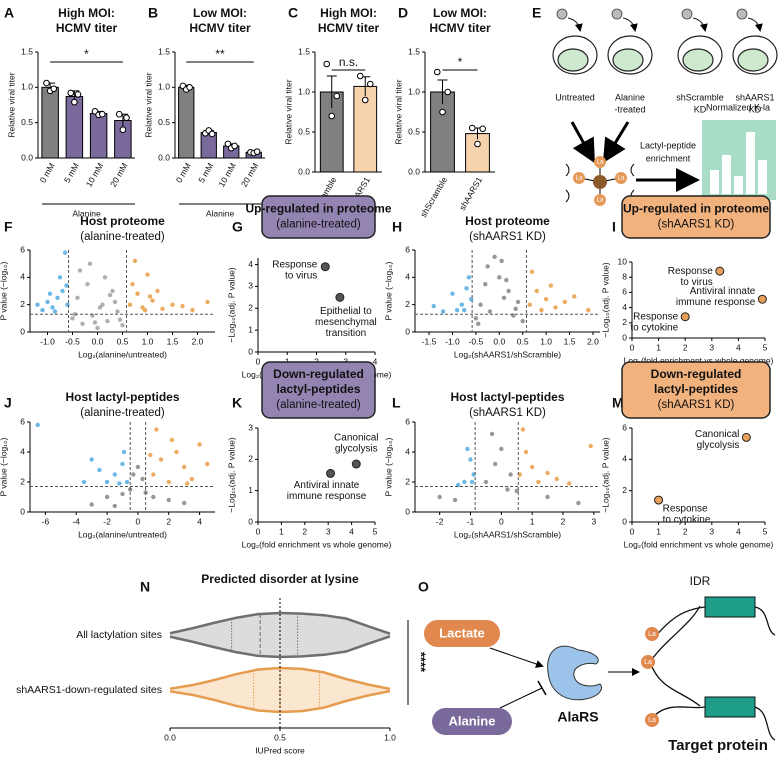 Image resolution: width=780 pixels, height=763 pixels. Describe the element at coordinates (563, 521) in the screenshot. I see `x-tick-label: 2` at that location.